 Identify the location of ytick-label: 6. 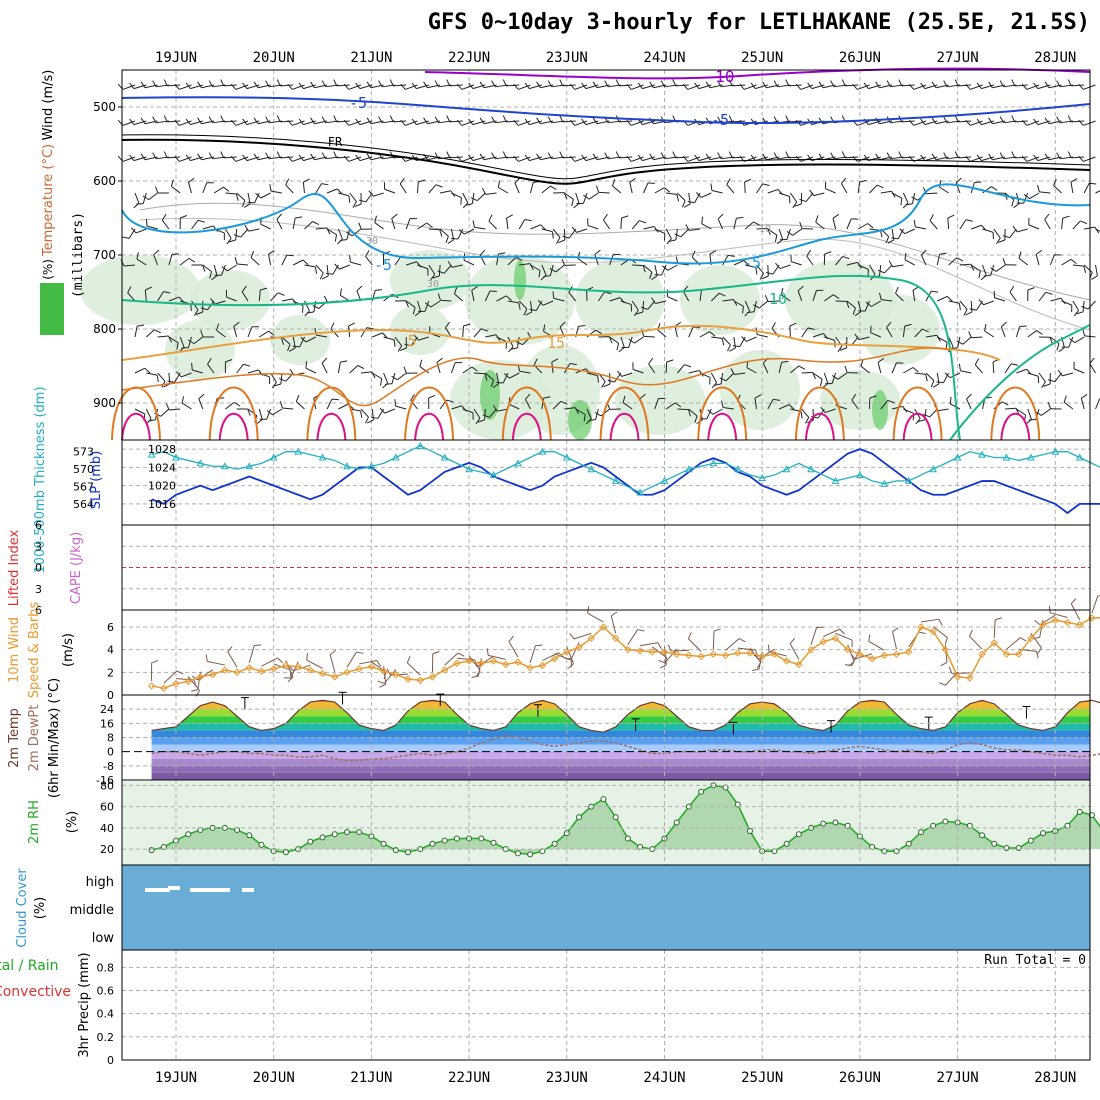
(38, 525).